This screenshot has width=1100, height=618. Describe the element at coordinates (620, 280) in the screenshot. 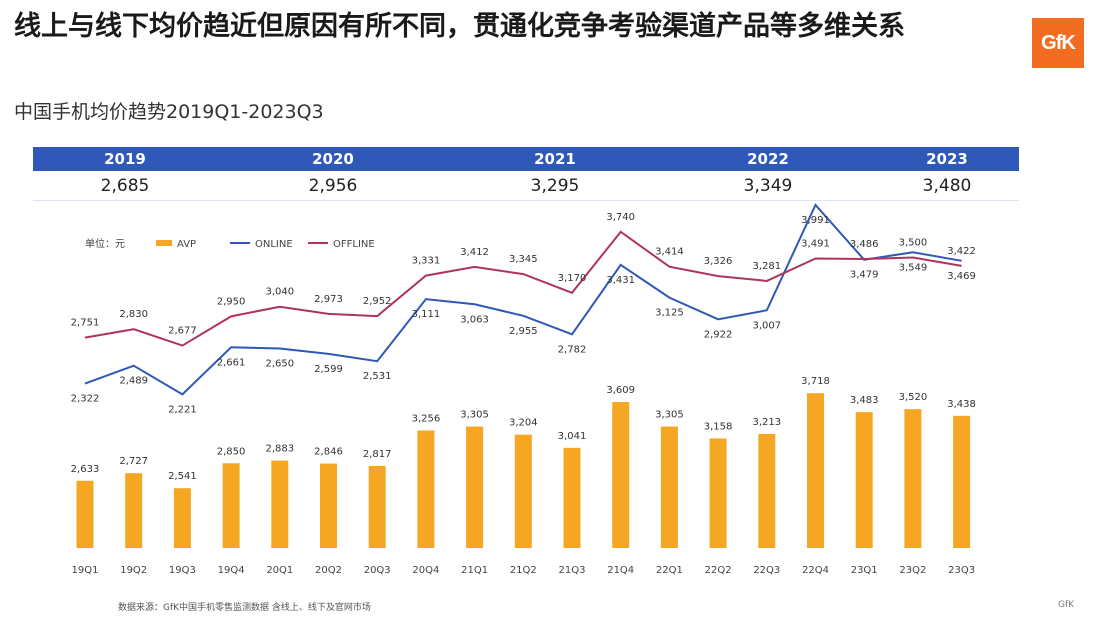

I see `online-point-label: 3,431` at that location.